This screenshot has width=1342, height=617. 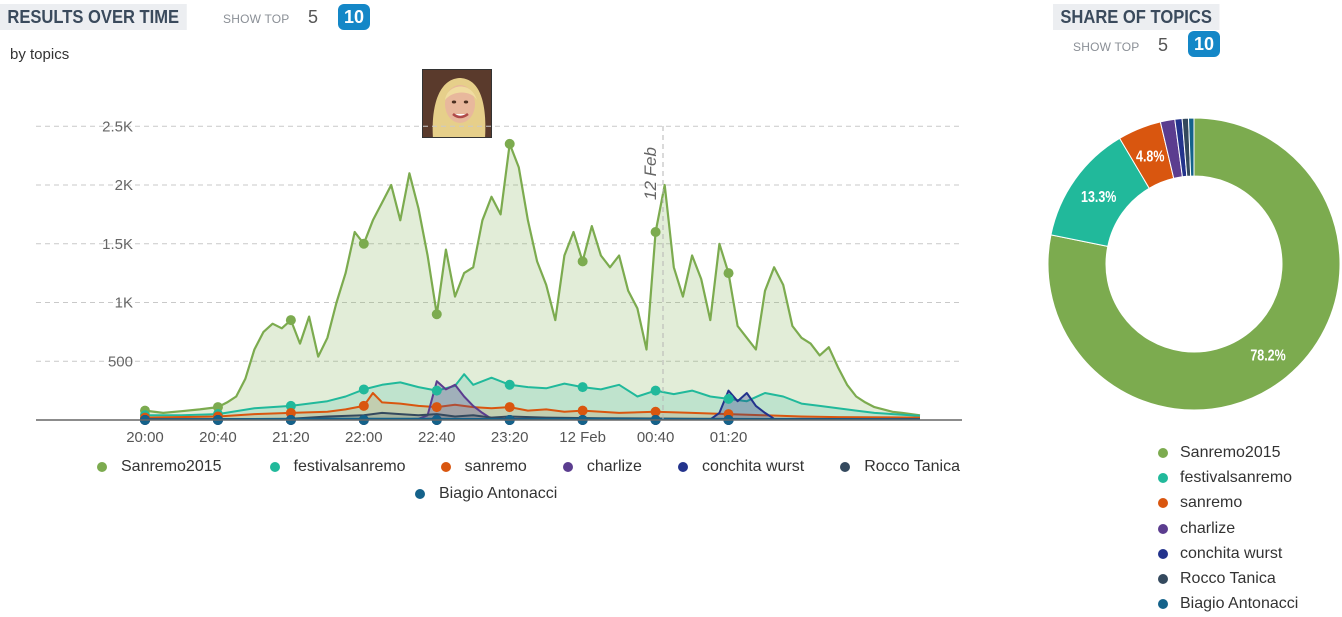 I want to click on results-over-time-title: RESULTS OVER TIME, so click(x=93, y=17).